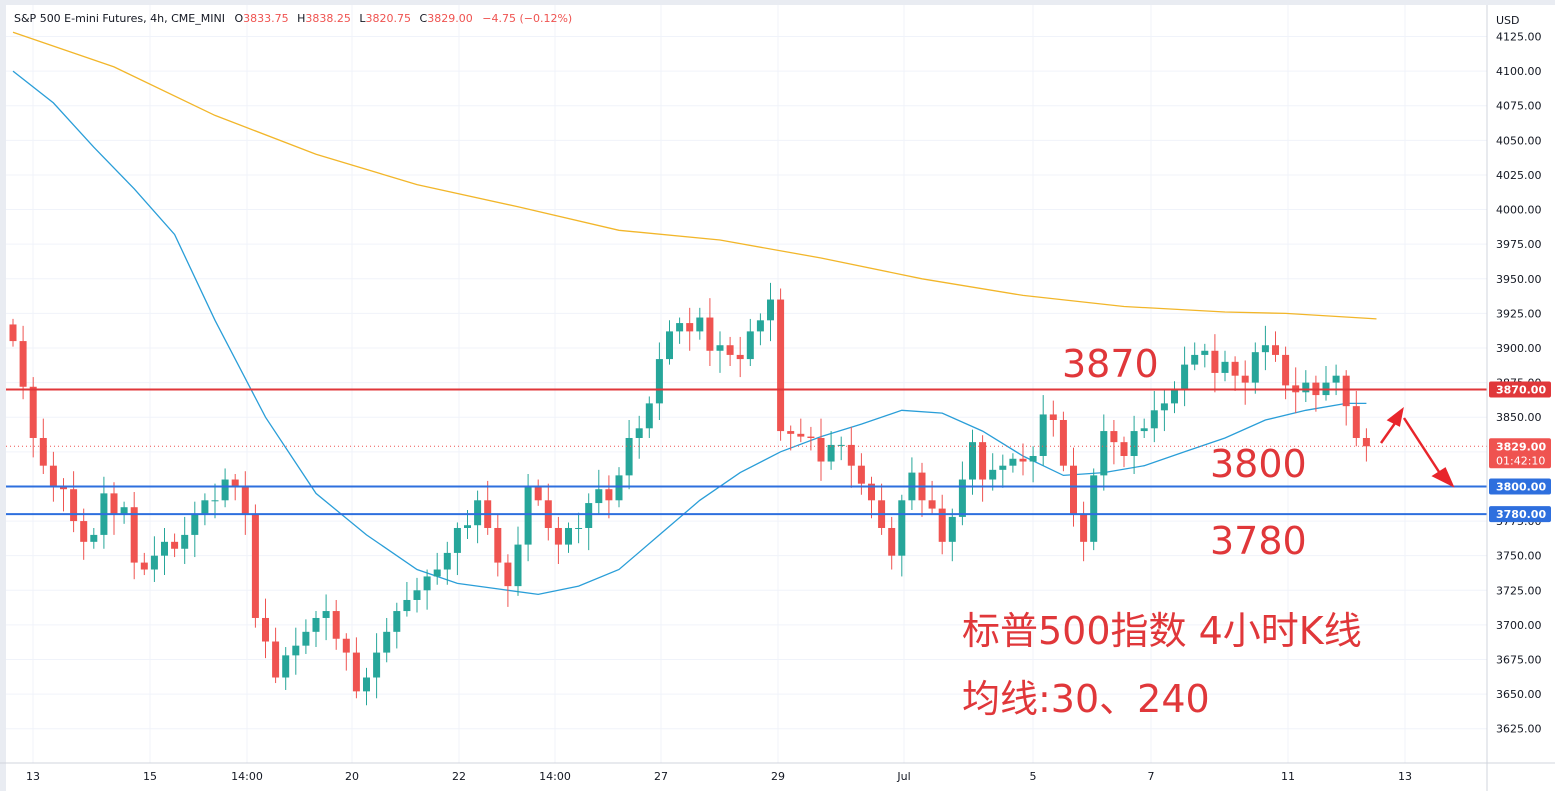 The width and height of the screenshot is (1555, 791). What do you see at coordinates (1288, 776) in the screenshot?
I see `x-tick-label: 11` at bounding box center [1288, 776].